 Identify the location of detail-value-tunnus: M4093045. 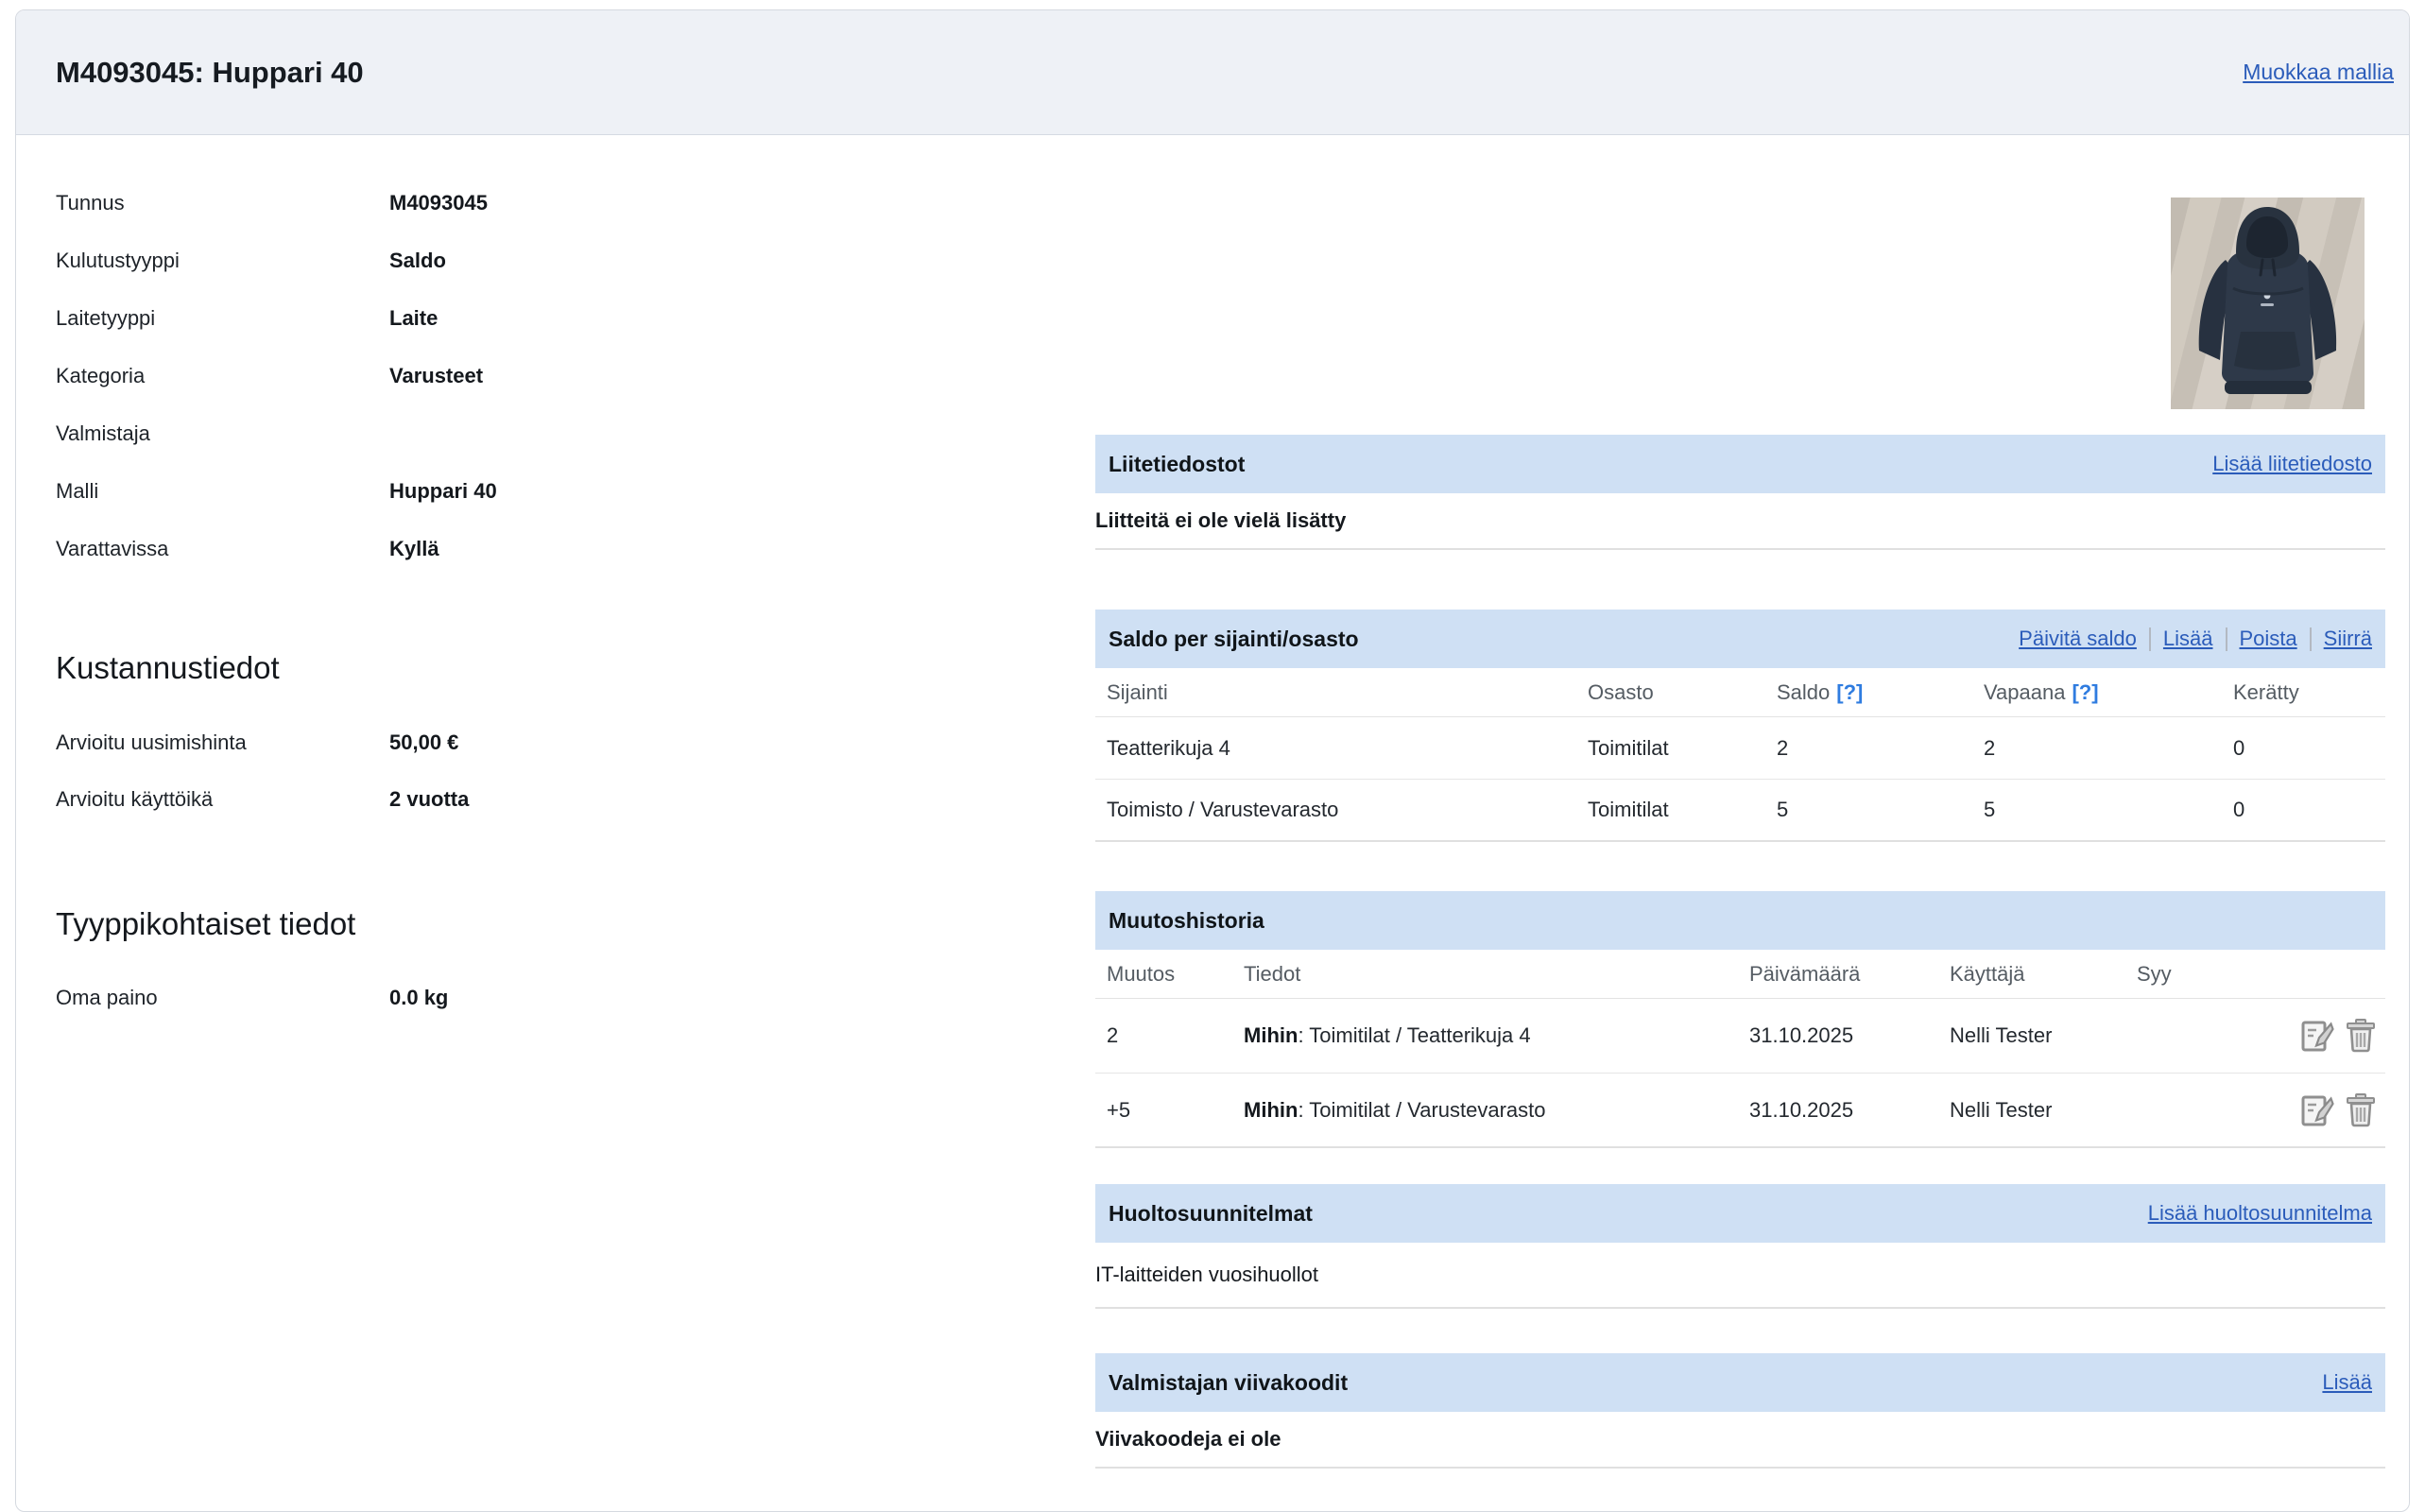
(438, 202).